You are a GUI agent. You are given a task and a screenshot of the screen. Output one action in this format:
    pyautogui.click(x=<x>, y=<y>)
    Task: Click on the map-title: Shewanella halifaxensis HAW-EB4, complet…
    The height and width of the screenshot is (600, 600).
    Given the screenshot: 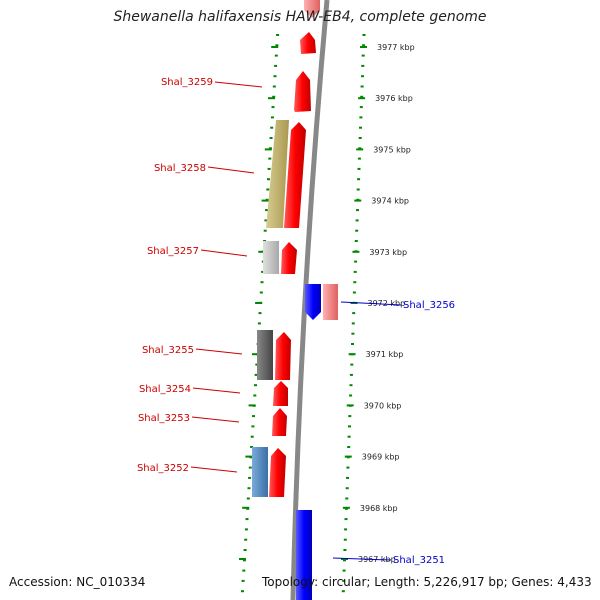 What is the action you would take?
    pyautogui.click(x=300, y=17)
    